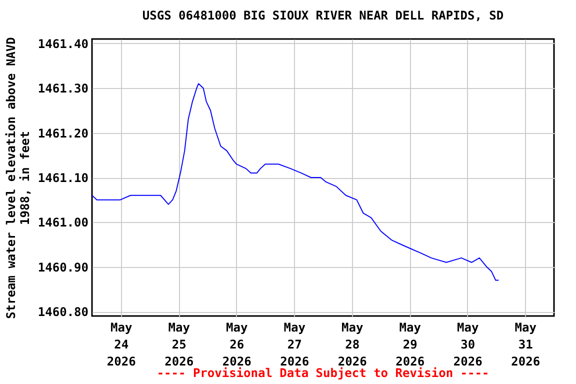  I want to click on y-tick-label: 1461.00, so click(63, 223).